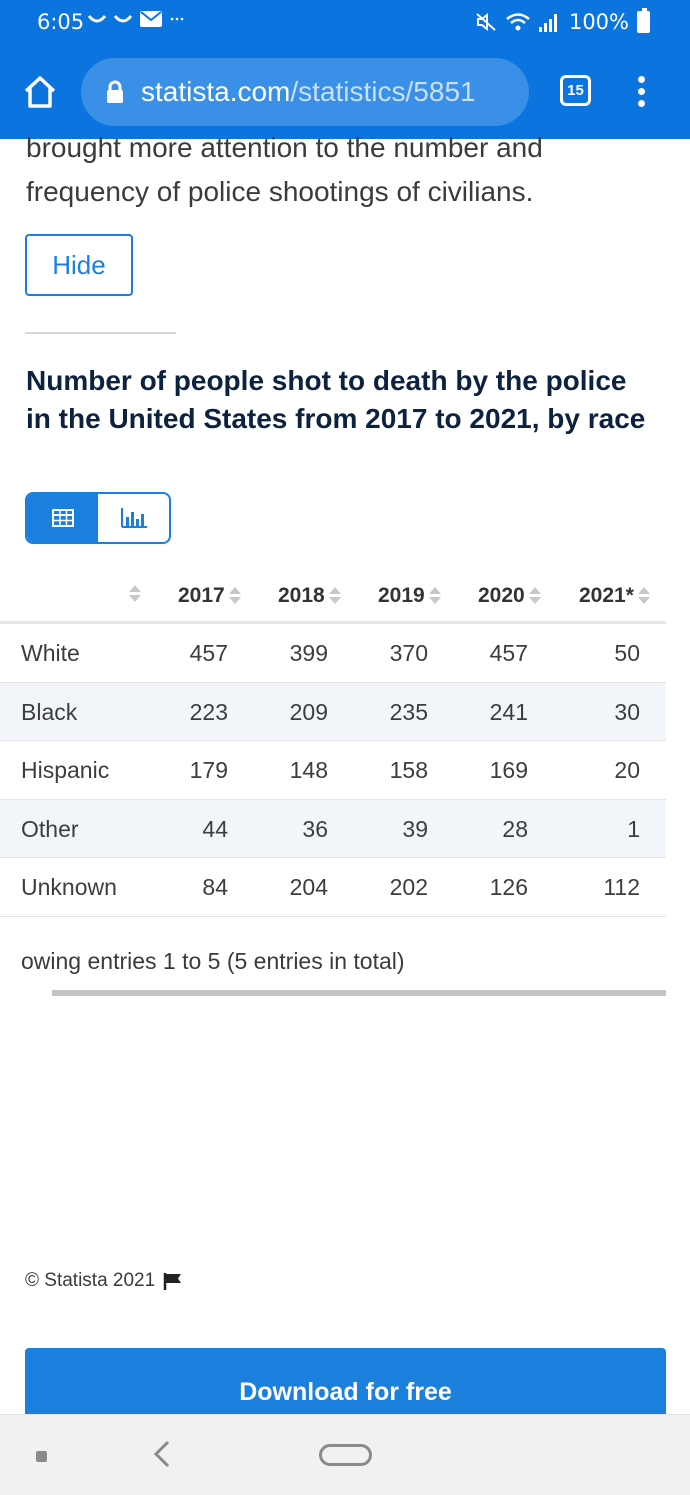  What do you see at coordinates (415, 828) in the screenshot?
I see `table-cell: 39` at bounding box center [415, 828].